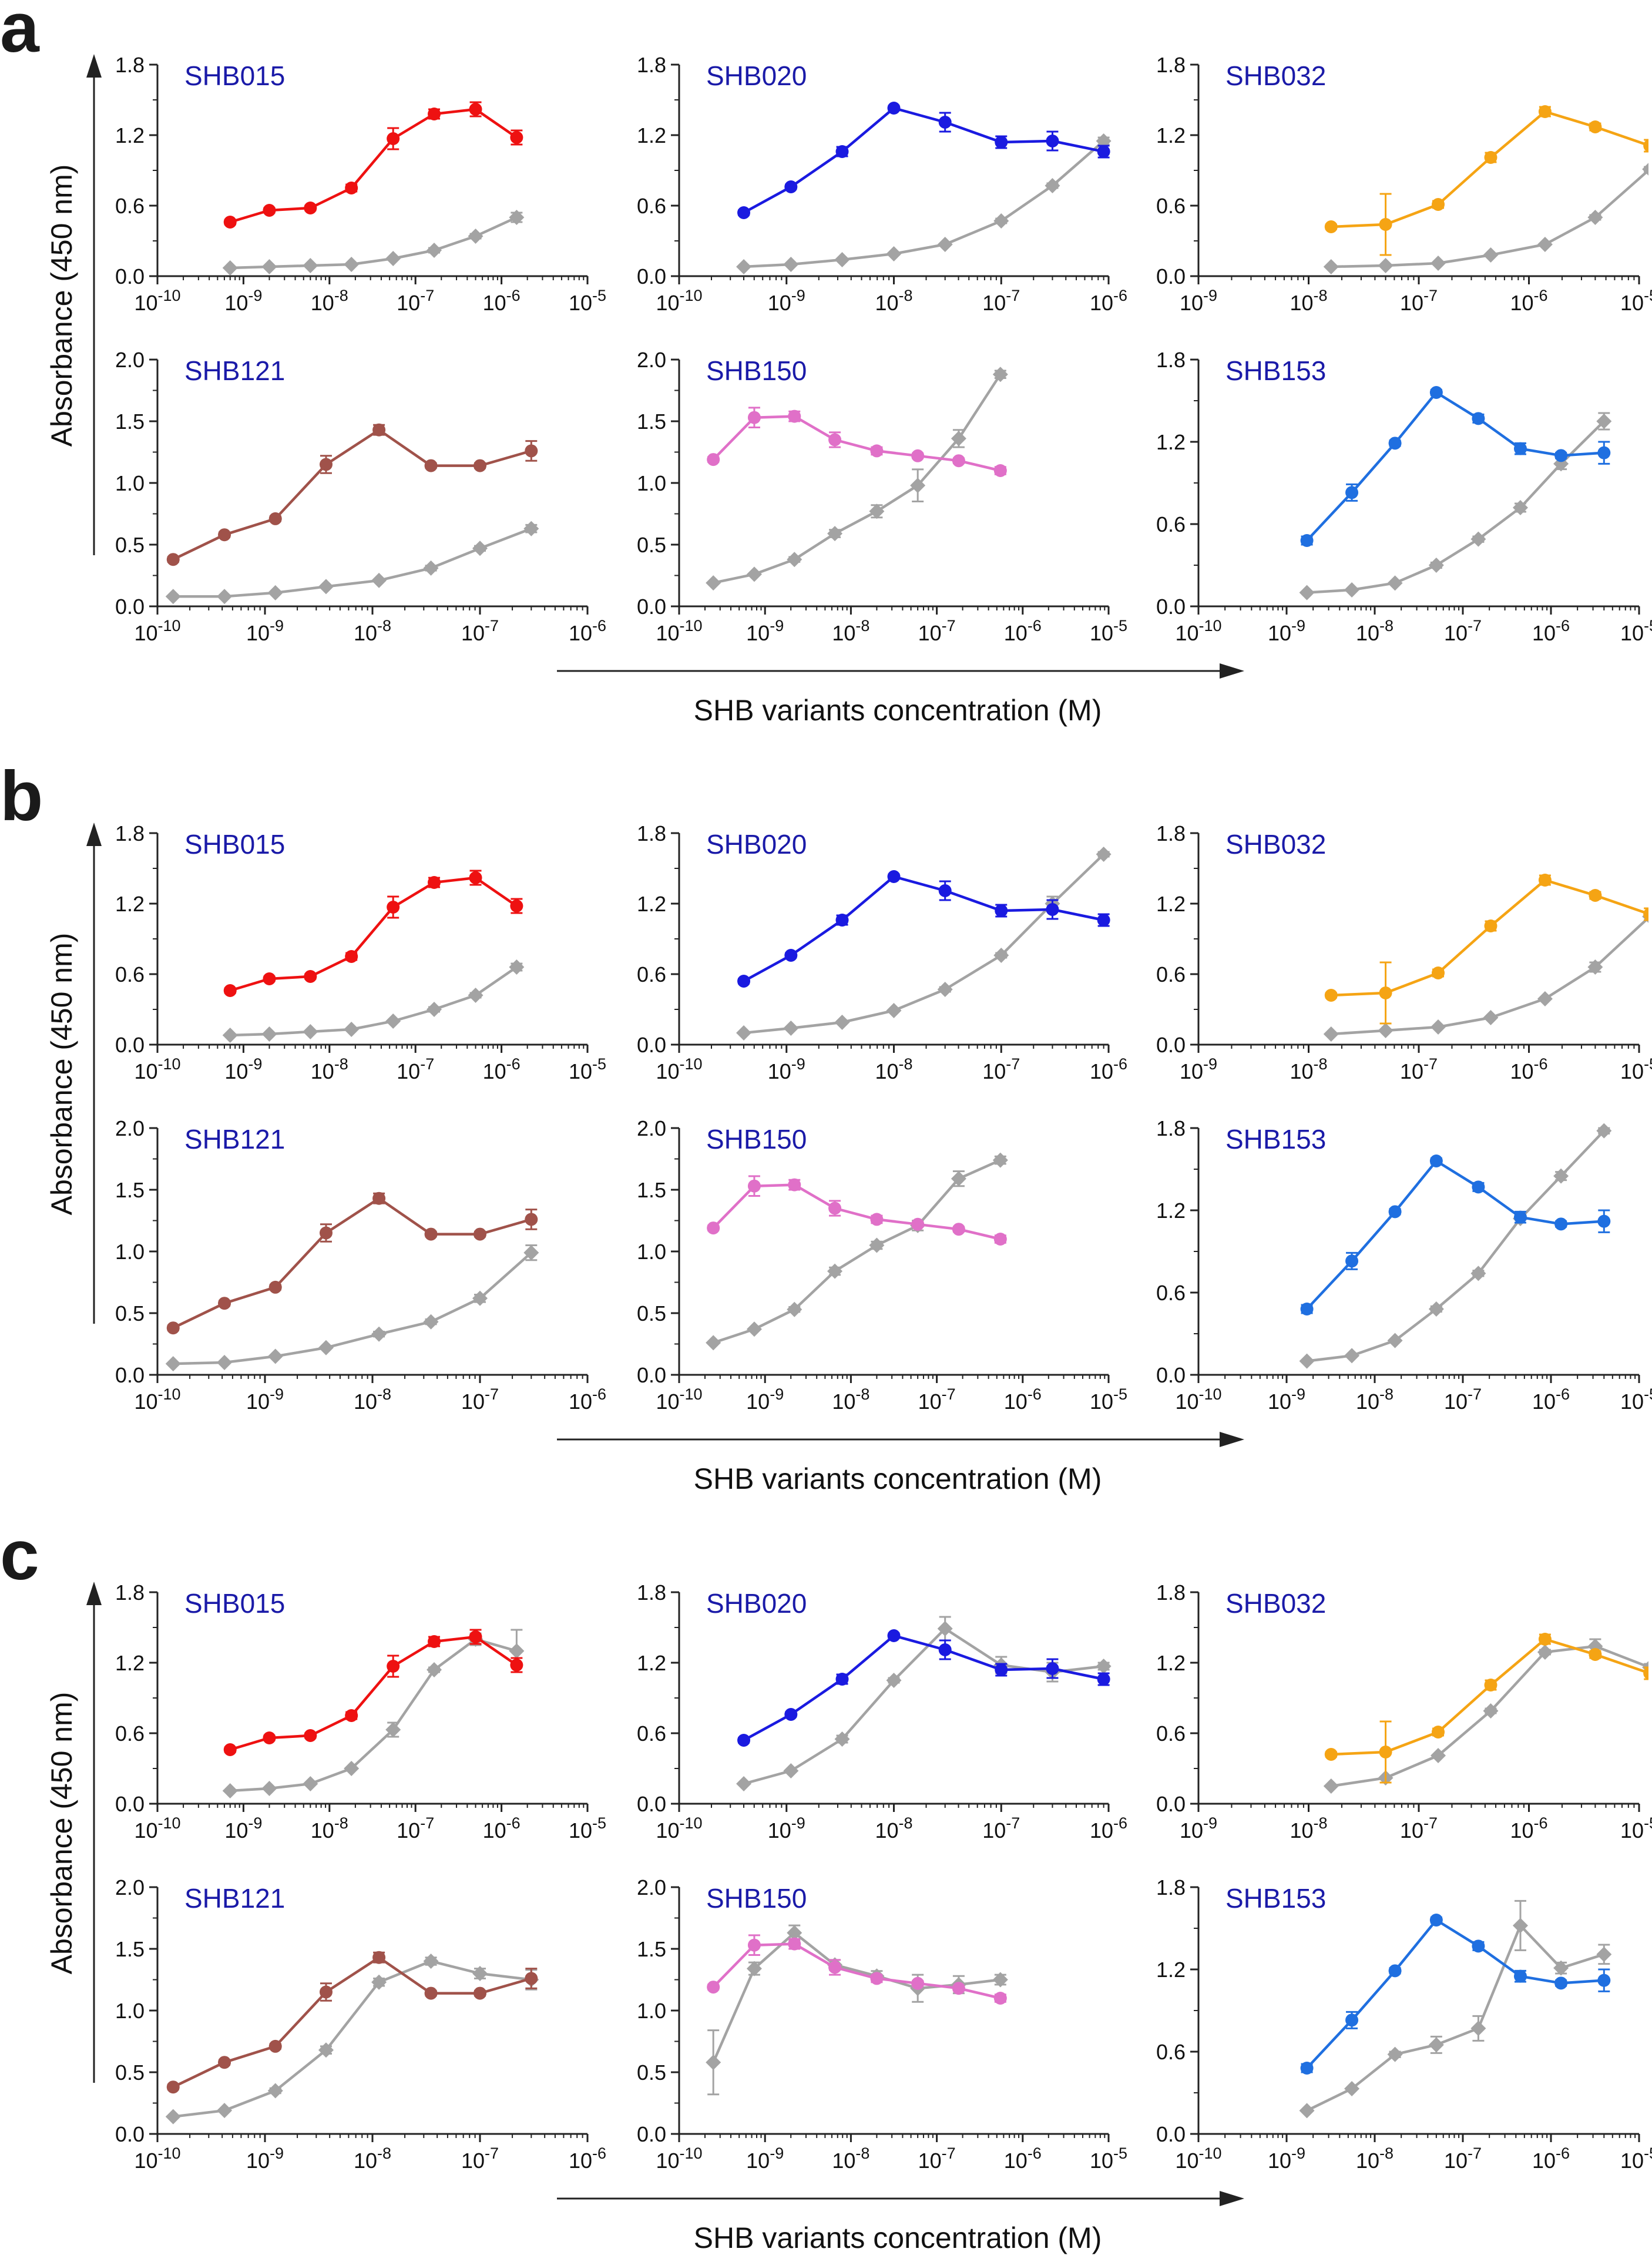 The width and height of the screenshot is (1652, 2262). What do you see at coordinates (857, 1211) in the screenshot?
I see `series-SHB150` at bounding box center [857, 1211].